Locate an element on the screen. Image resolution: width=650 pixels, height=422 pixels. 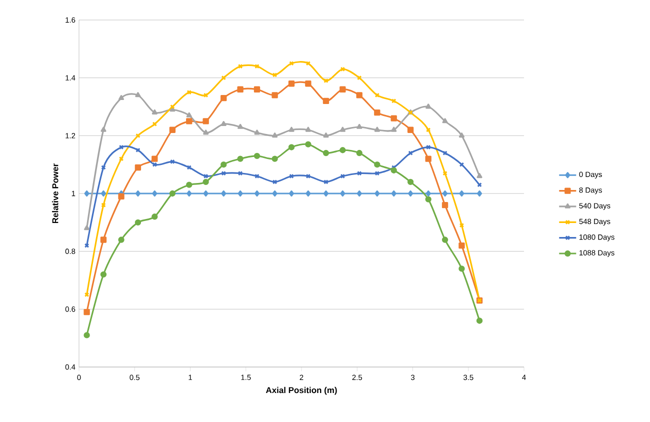
y-axis-title: Relative Power is located at coordinates (55, 194).